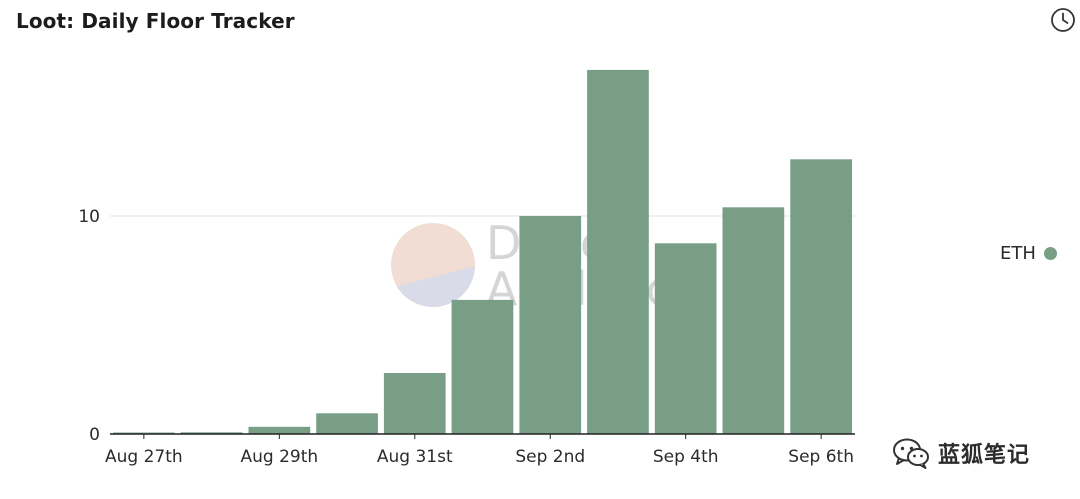 This screenshot has width=1080, height=499. Describe the element at coordinates (686, 457) in the screenshot. I see `x-tick-label: Sep 4th` at that location.